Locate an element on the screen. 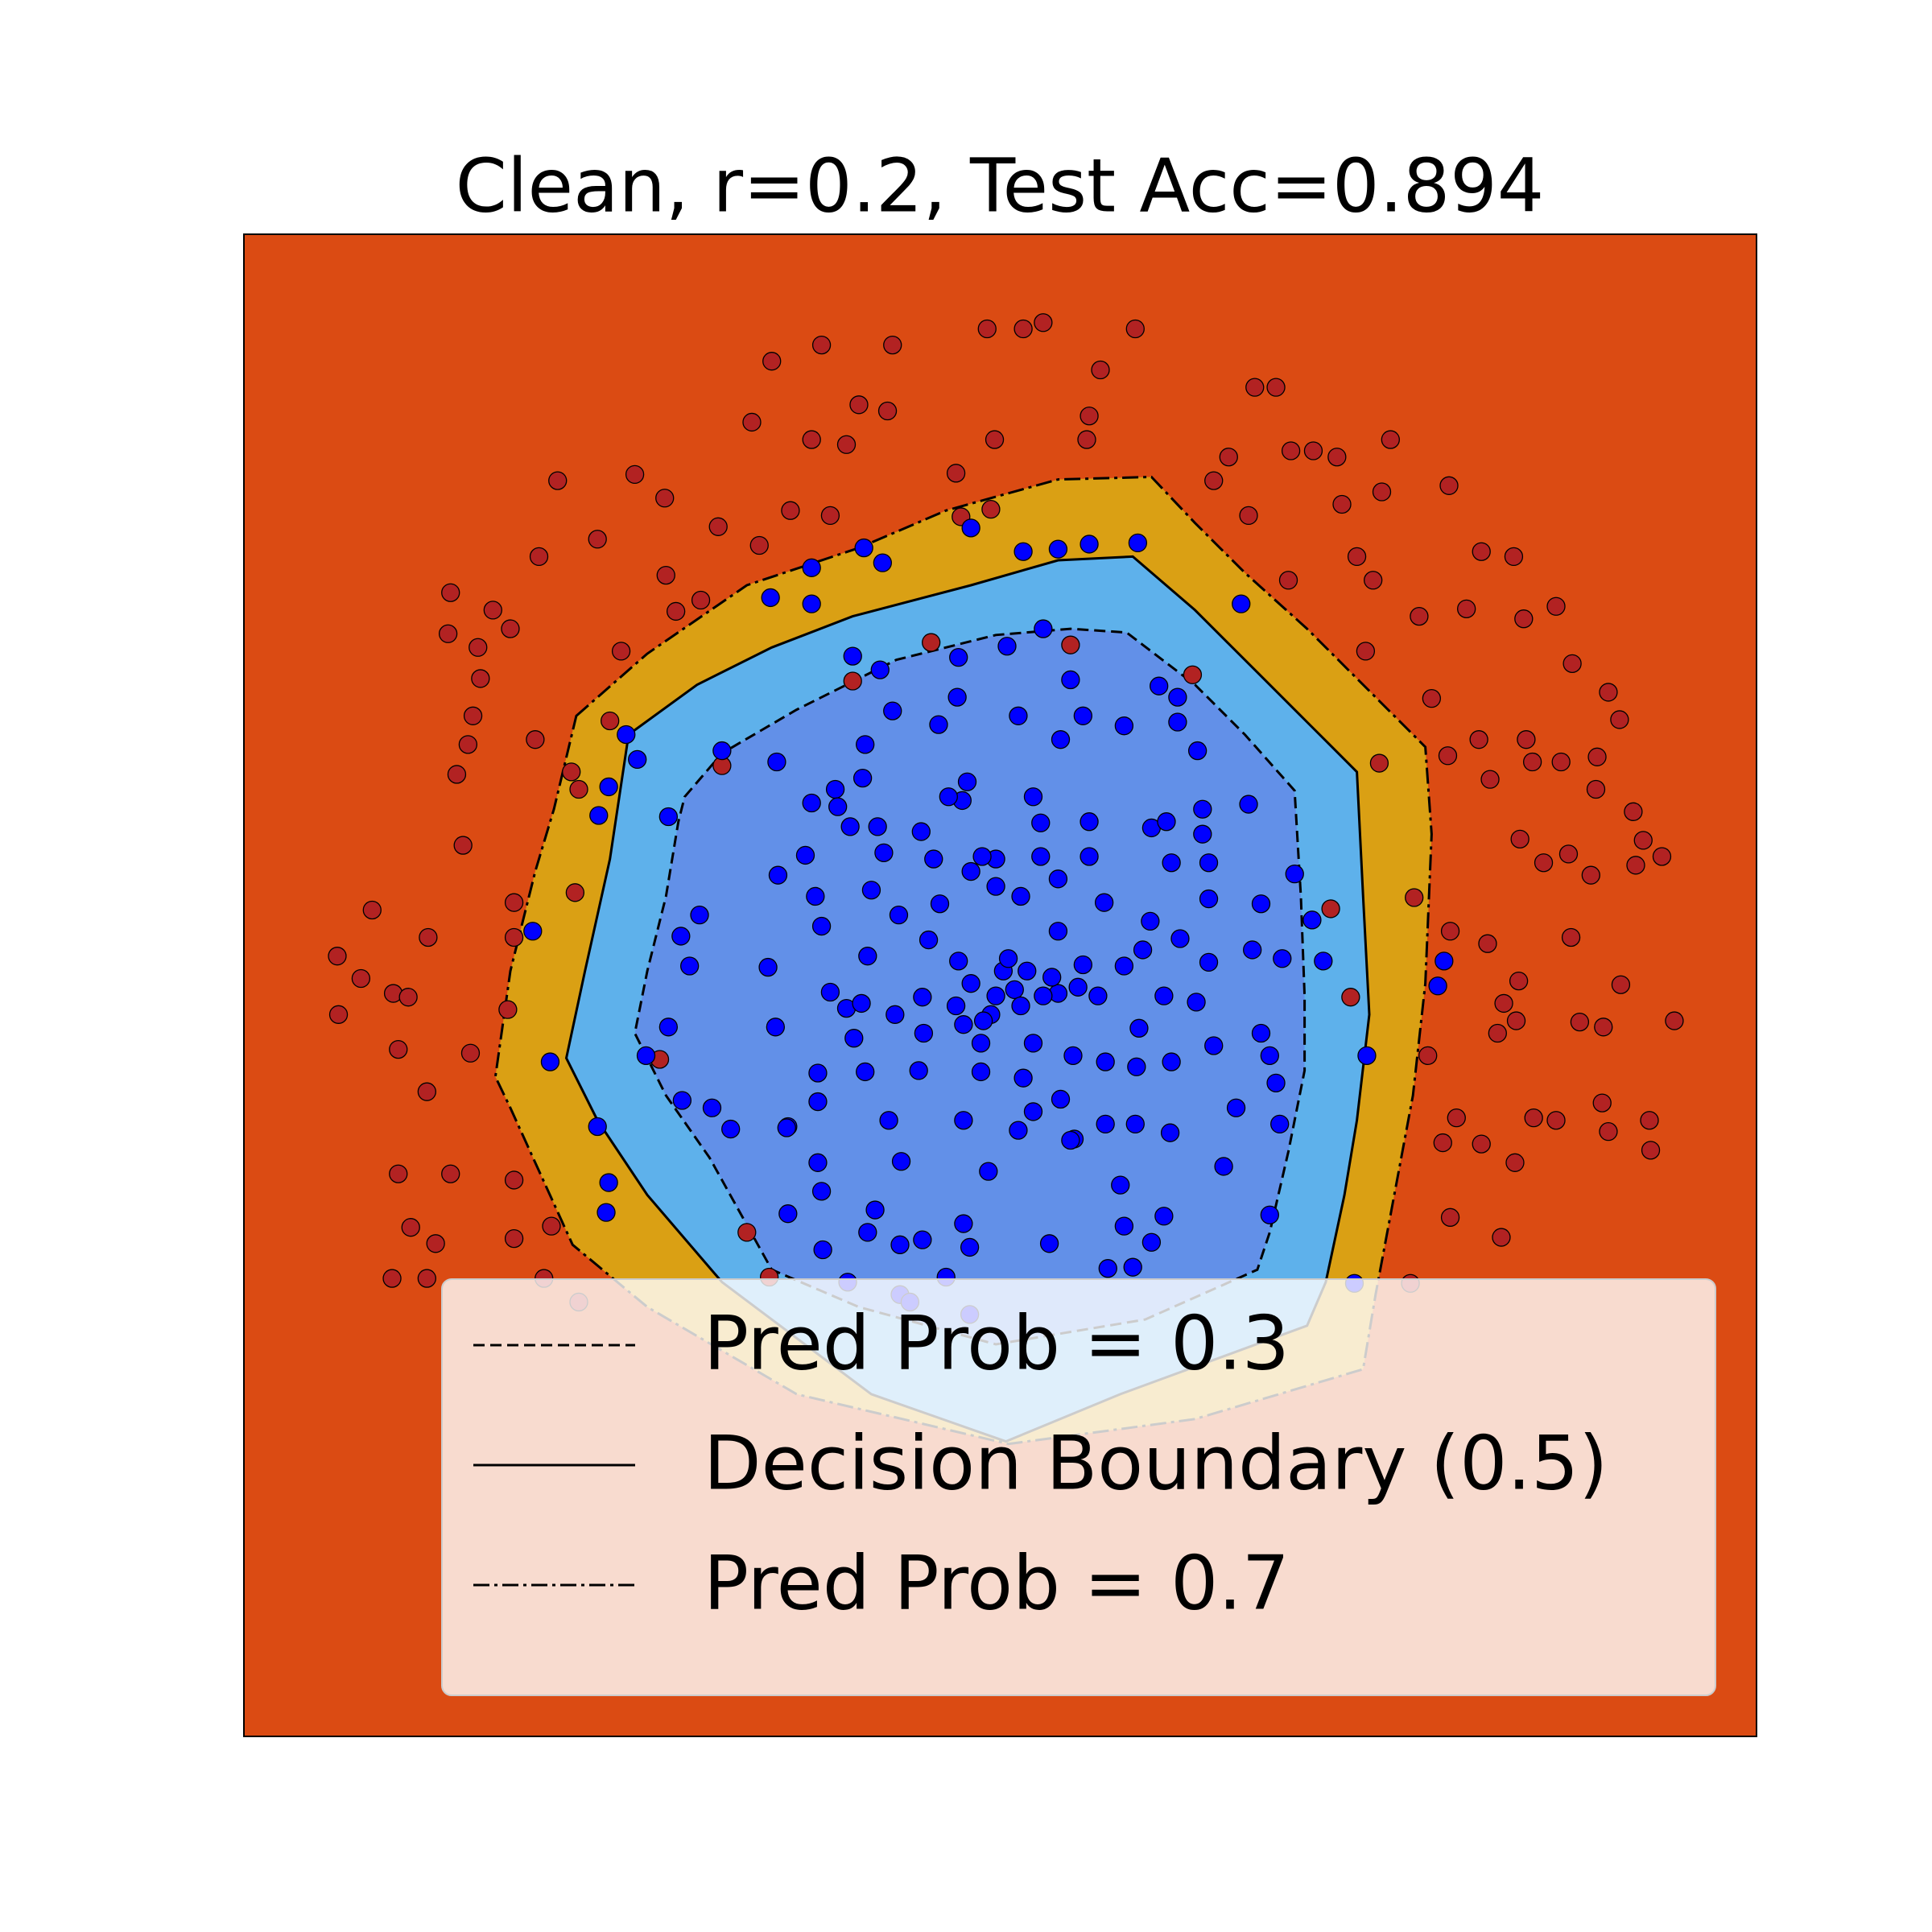  legend-label: Pred Prob = 0.7 is located at coordinates (997, 1582).